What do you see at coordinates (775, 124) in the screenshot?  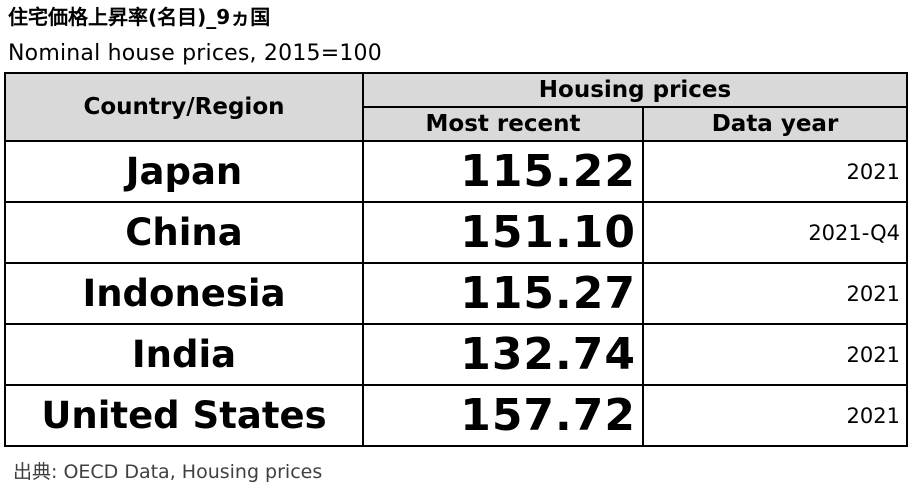 I see `header-data-year: Data year` at bounding box center [775, 124].